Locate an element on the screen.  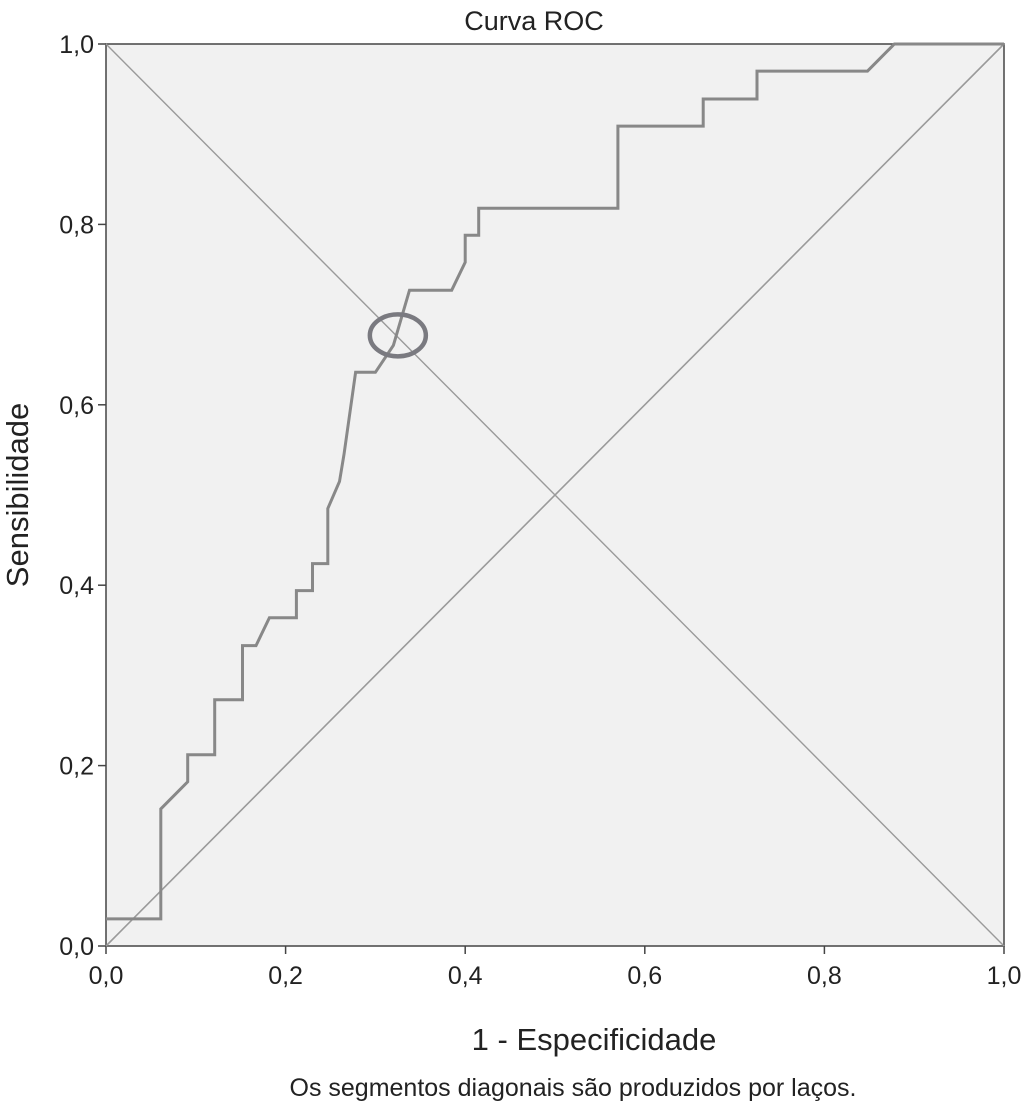
x-tick-label: 0,2 is located at coordinates (285, 976).